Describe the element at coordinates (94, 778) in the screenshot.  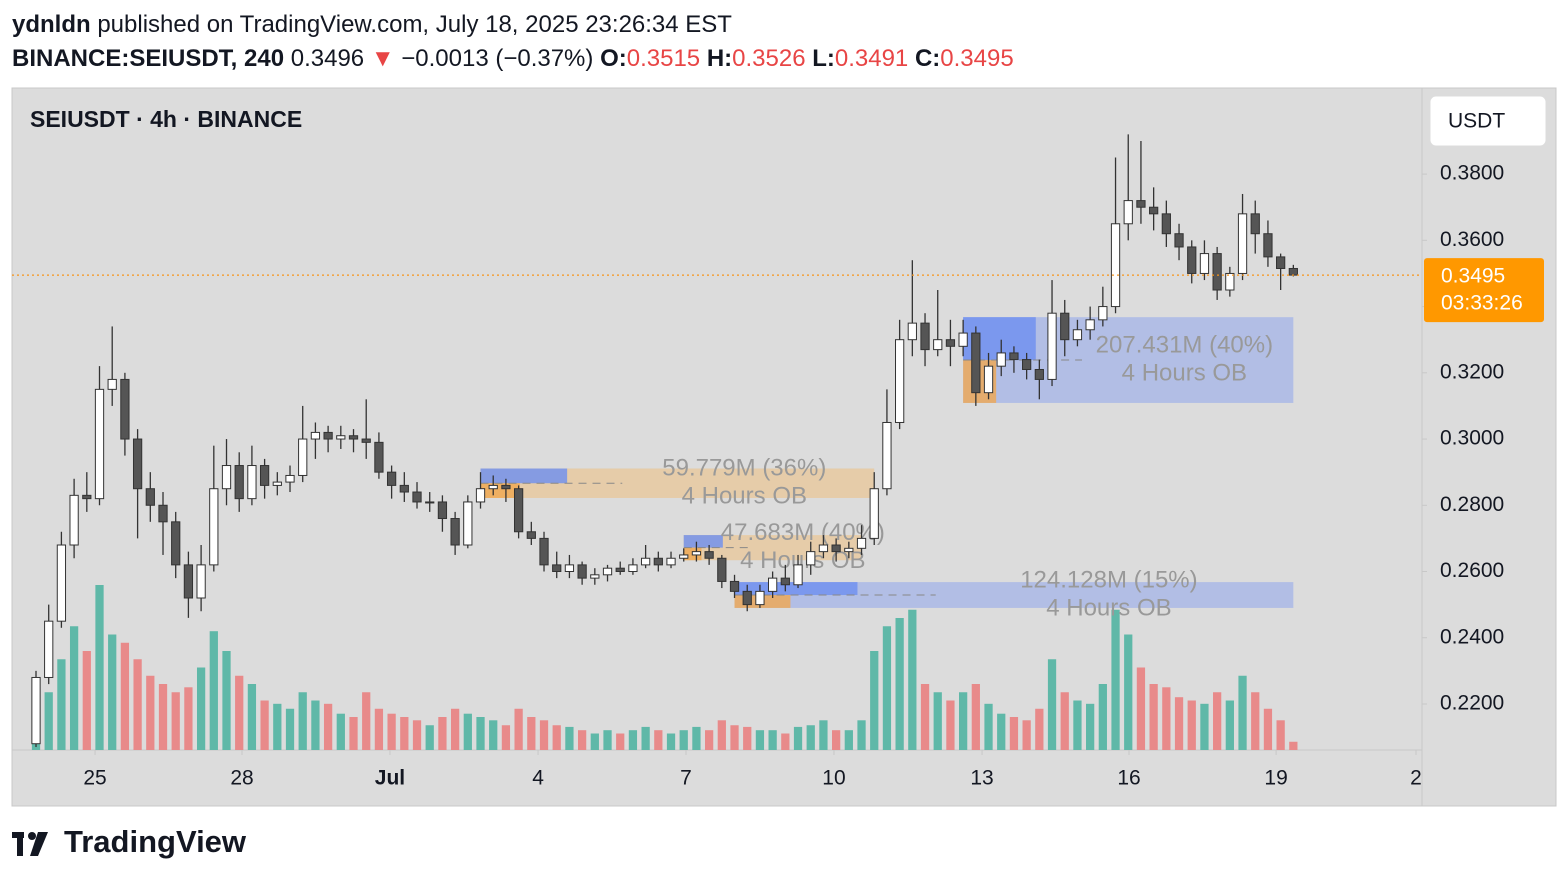
I see `x-tick-label: 25` at that location.